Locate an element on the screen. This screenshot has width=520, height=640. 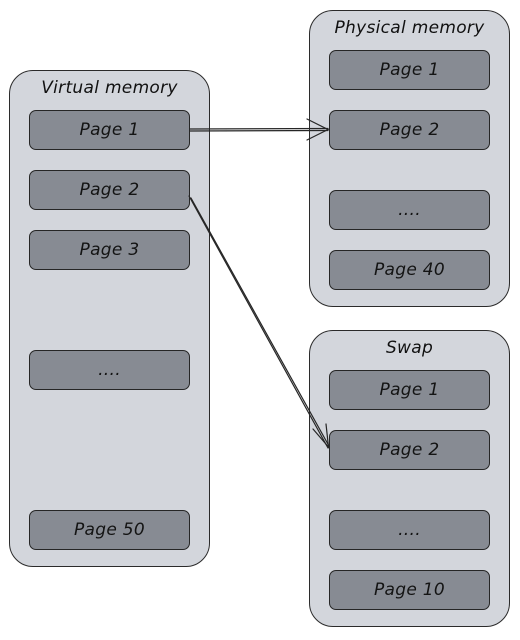
virtual-page-50-label: Page 50 is located at coordinates (109, 530).